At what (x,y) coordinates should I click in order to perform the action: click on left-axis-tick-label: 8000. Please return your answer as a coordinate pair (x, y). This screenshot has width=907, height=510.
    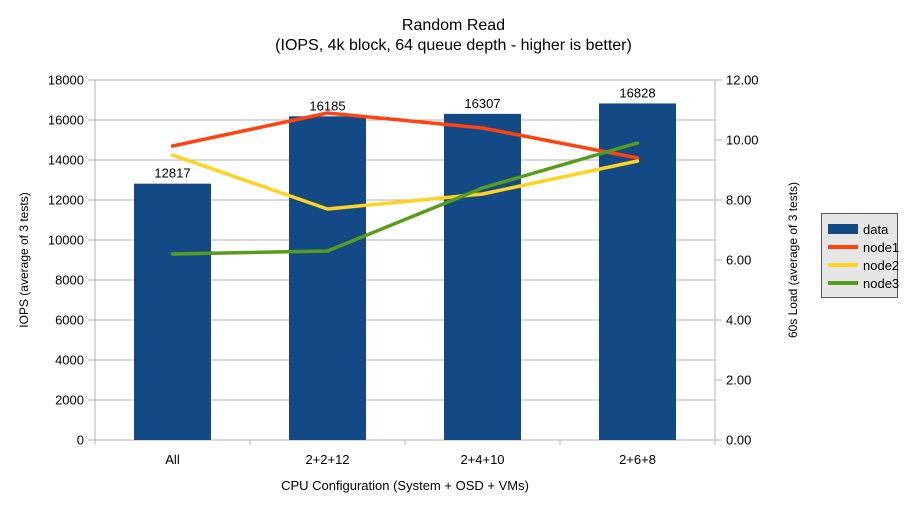
    Looking at the image, I should click on (69, 280).